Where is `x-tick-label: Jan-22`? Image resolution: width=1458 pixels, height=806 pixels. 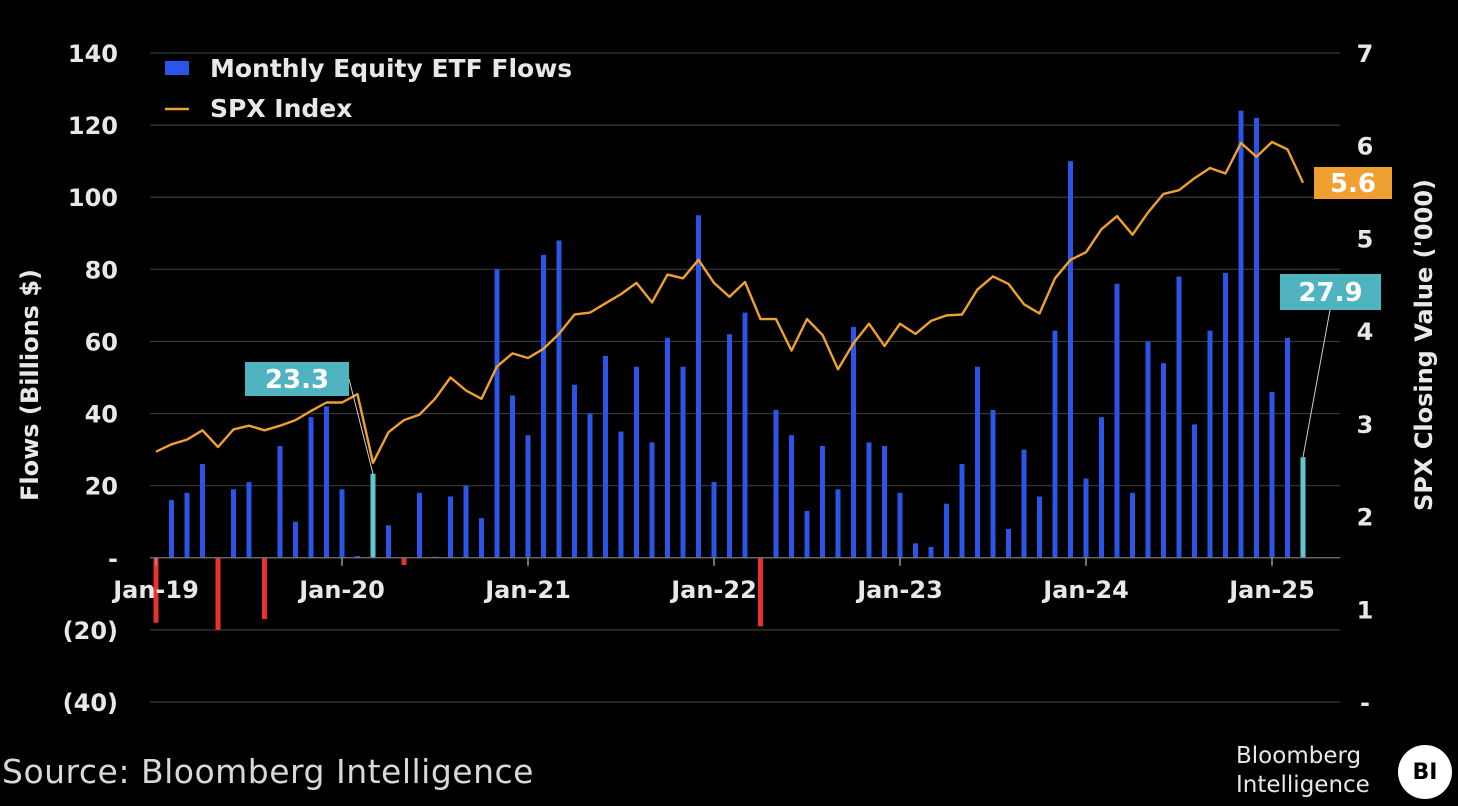
x-tick-label: Jan-22 is located at coordinates (713, 590).